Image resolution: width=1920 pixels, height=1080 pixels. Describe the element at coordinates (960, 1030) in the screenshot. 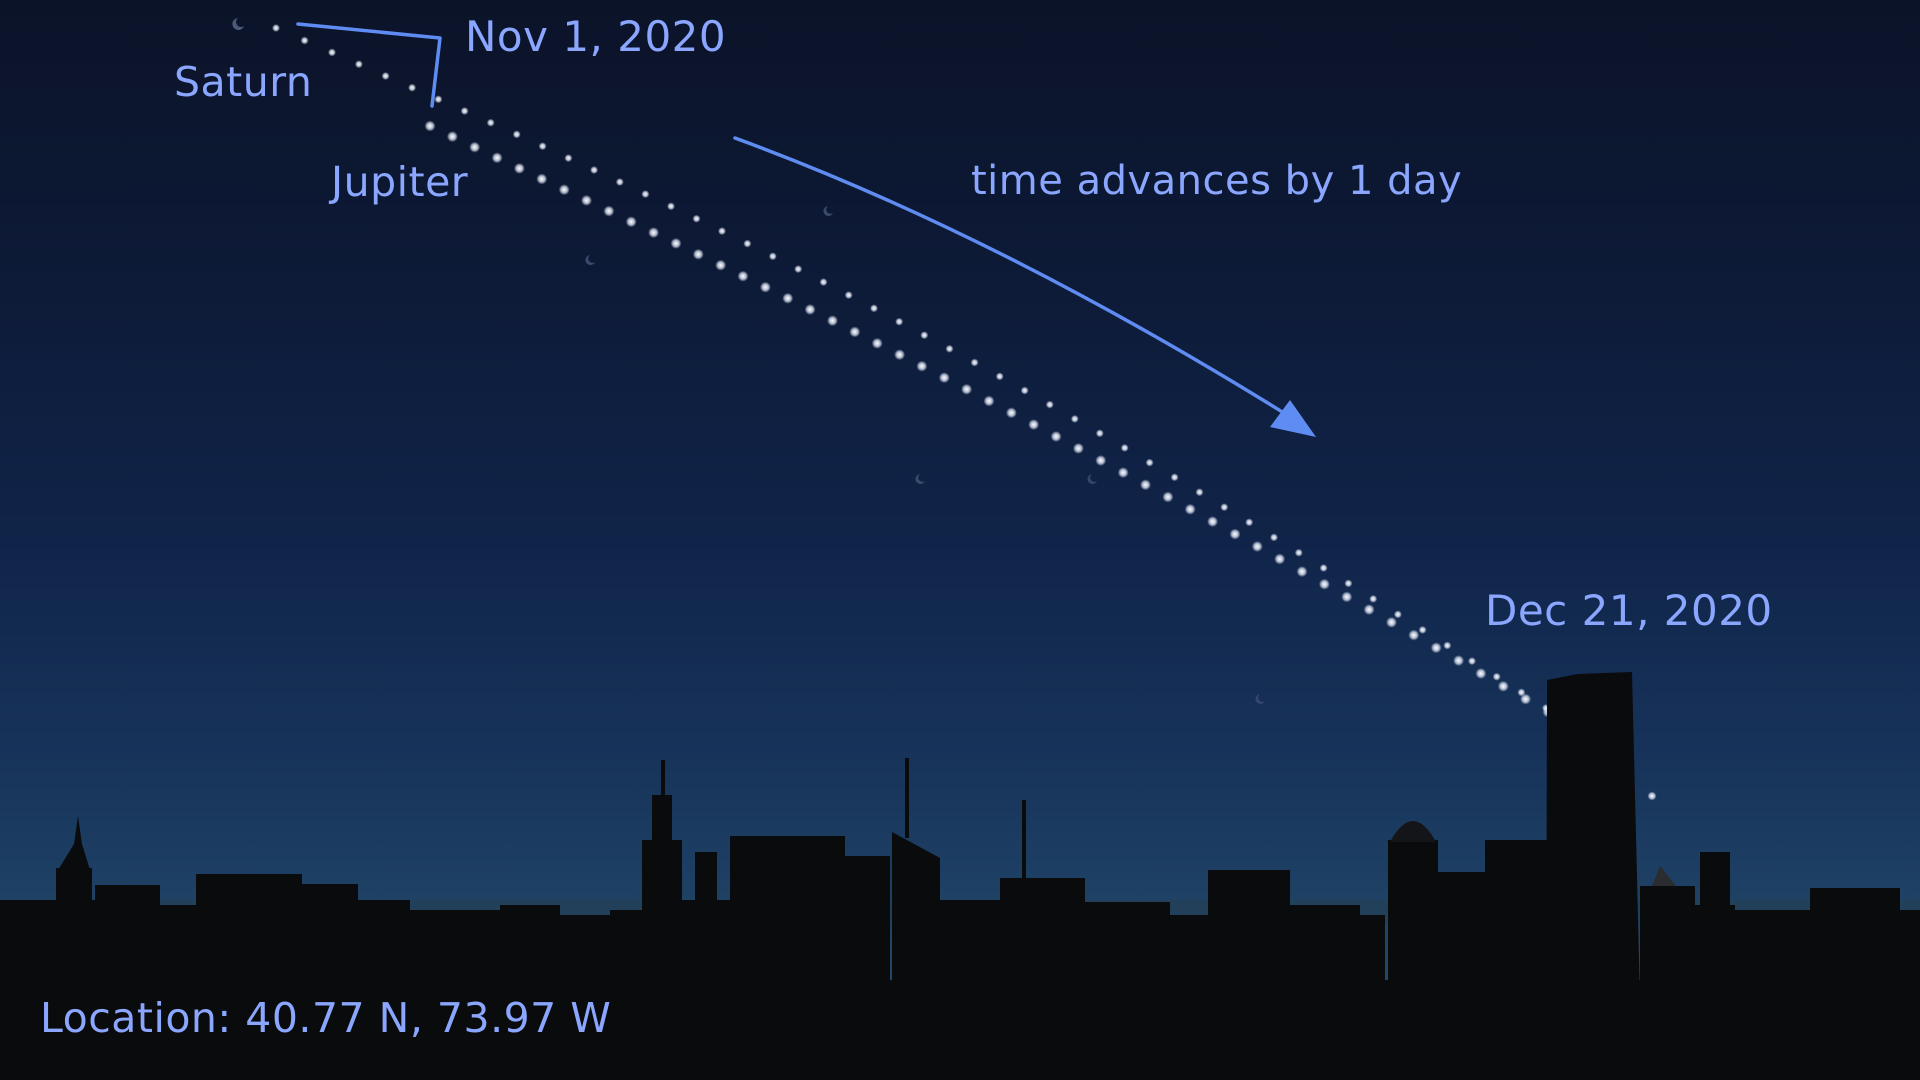

I see `foreground-rooftops` at that location.